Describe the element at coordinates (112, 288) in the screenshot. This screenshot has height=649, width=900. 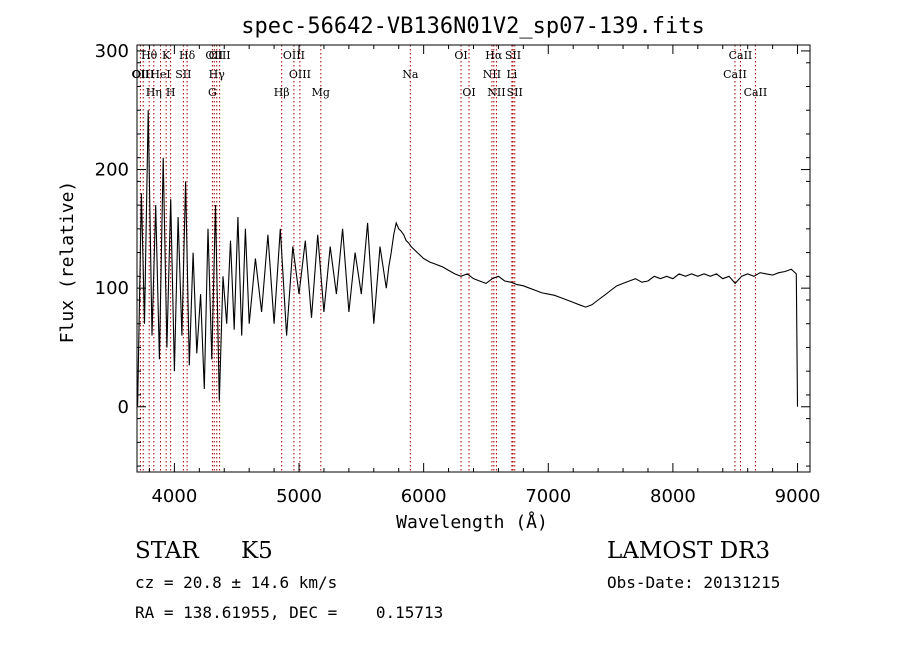
I see `y-tick-label: 100` at that location.